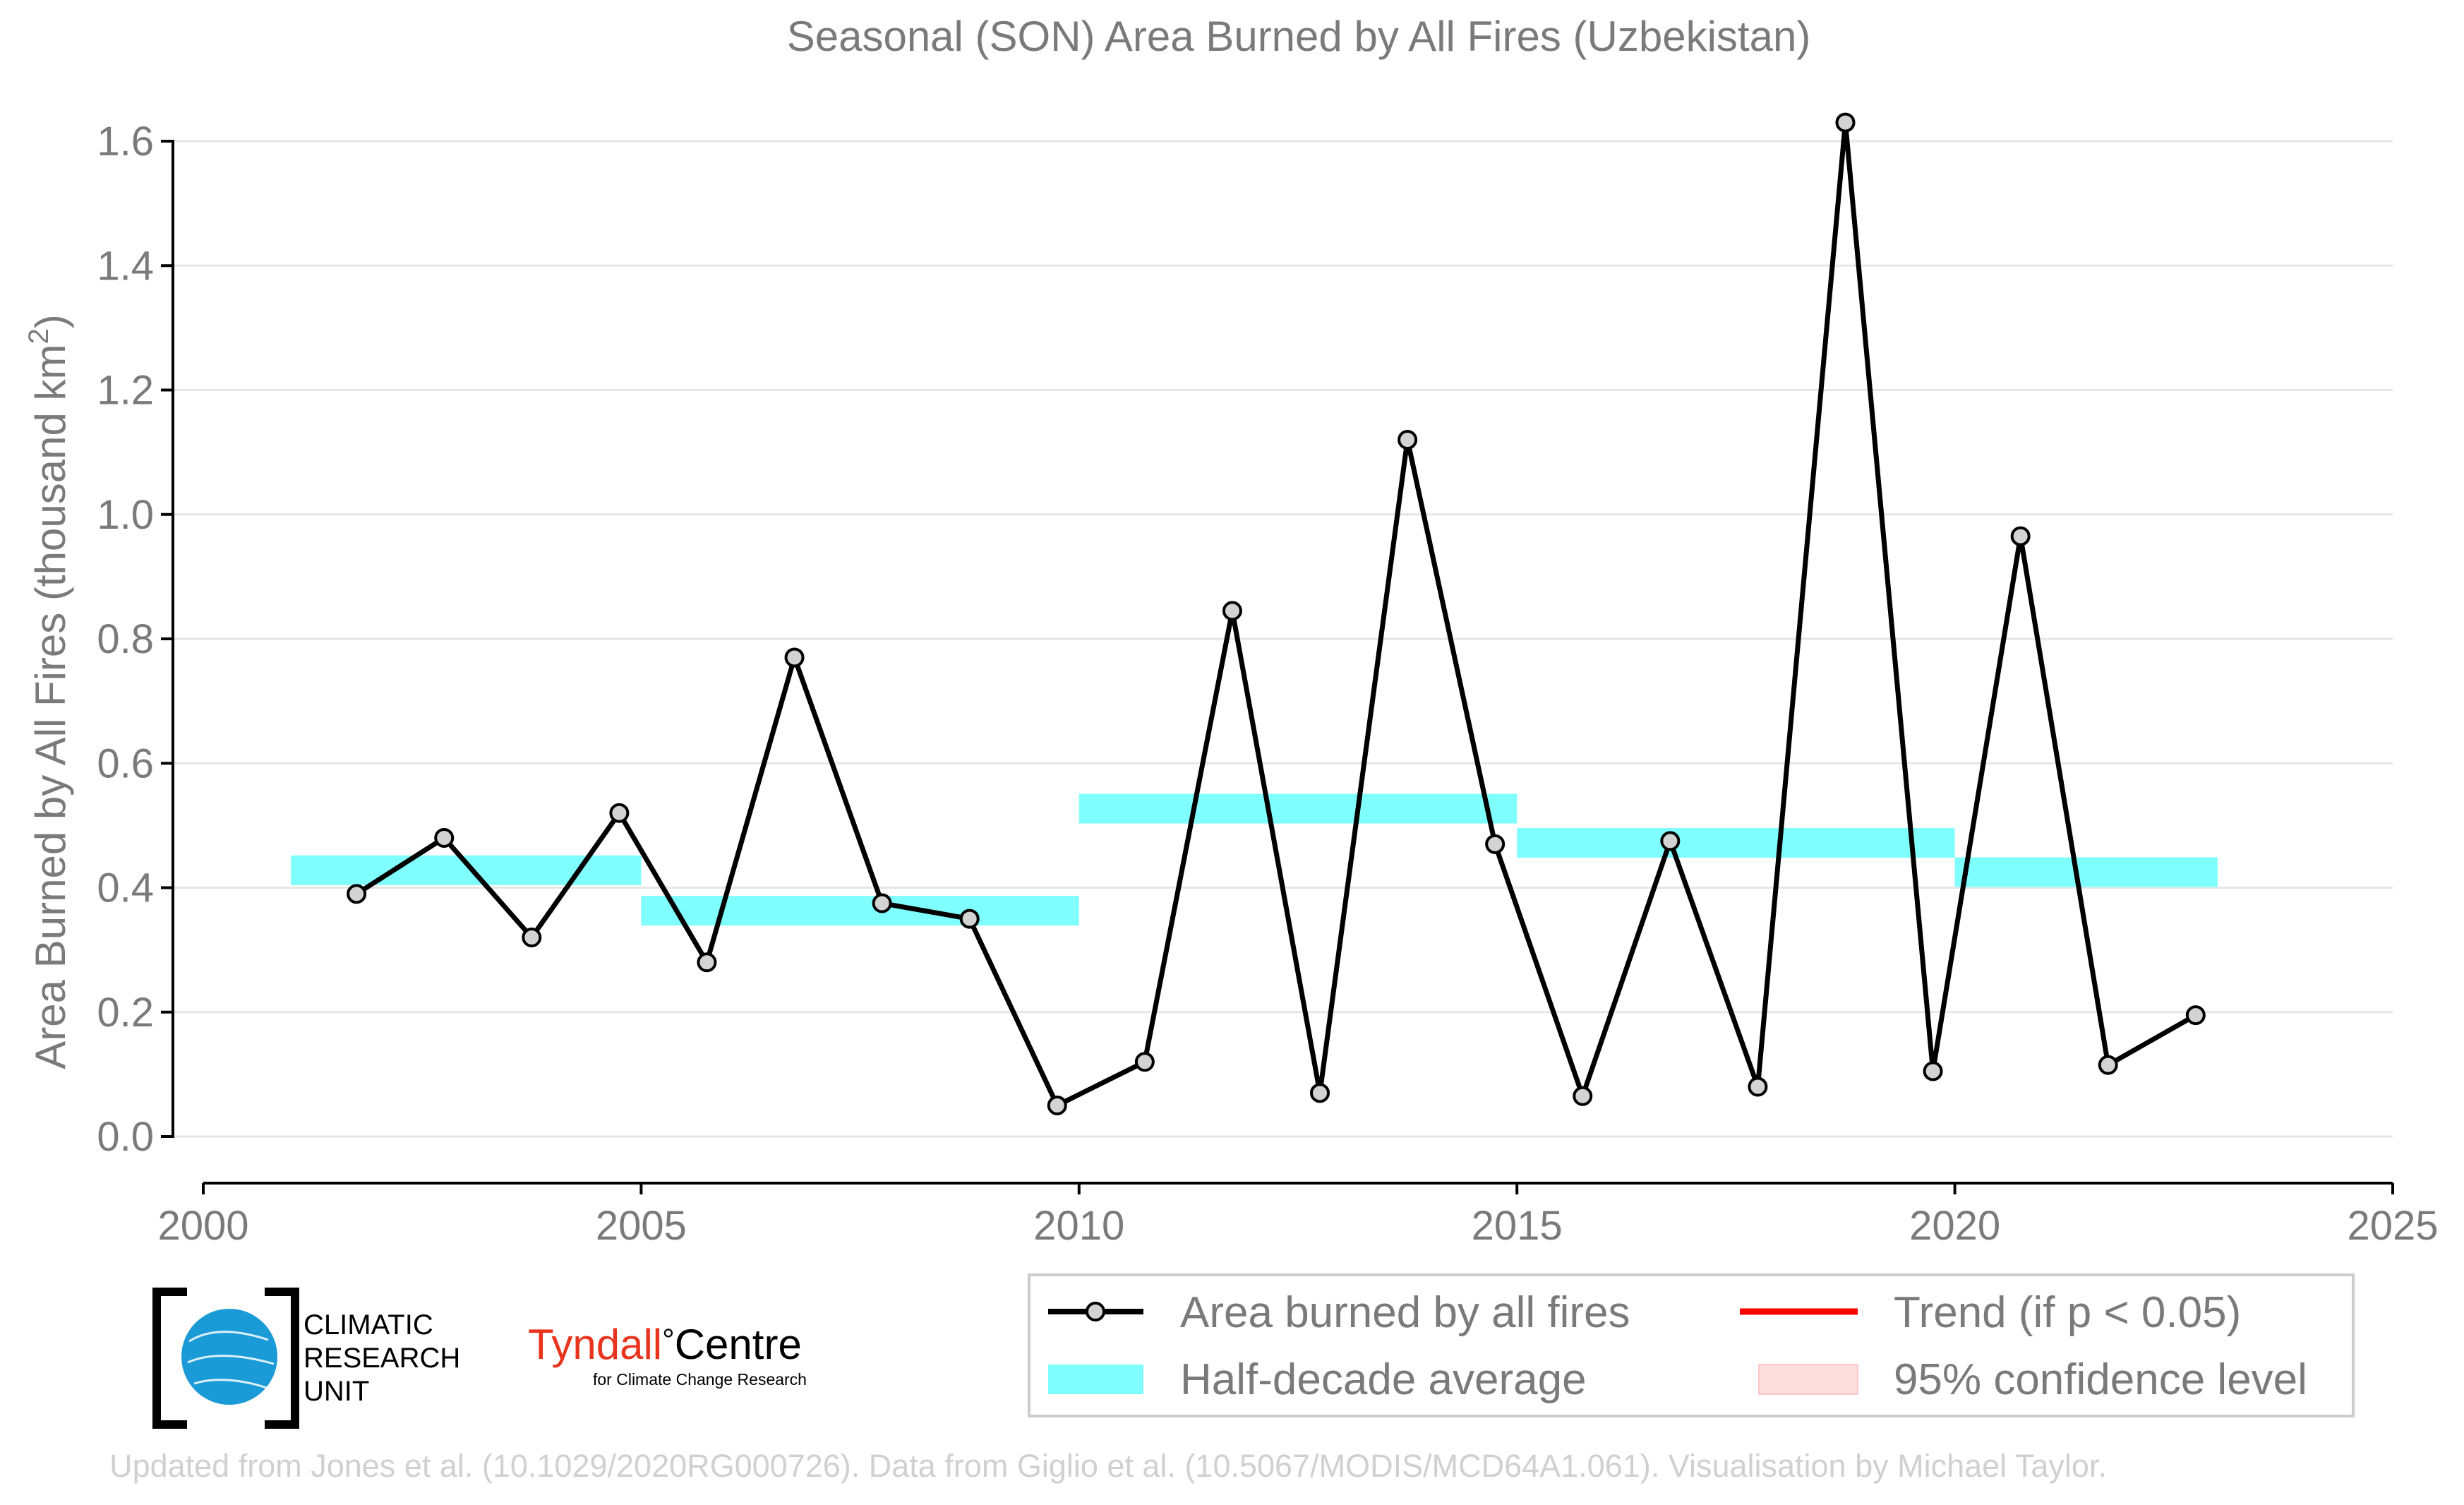  What do you see at coordinates (2392, 1226) in the screenshot?
I see `x-tick-label: 2025` at bounding box center [2392, 1226].